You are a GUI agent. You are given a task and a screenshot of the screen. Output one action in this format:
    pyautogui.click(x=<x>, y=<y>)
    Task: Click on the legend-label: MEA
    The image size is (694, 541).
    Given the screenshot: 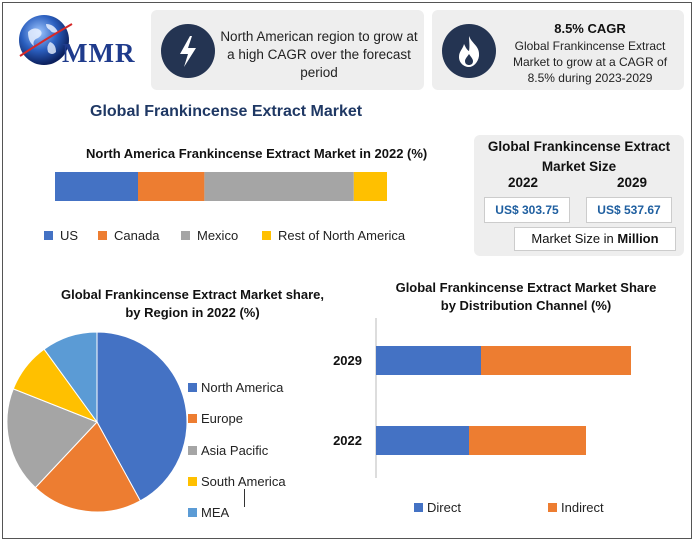 What is the action you would take?
    pyautogui.click(x=215, y=513)
    